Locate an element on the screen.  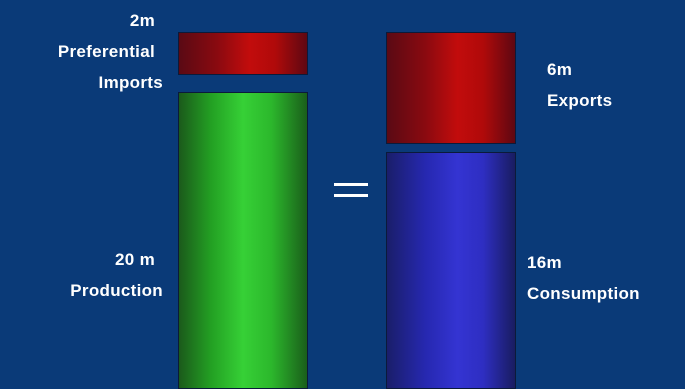
production-title: Production is located at coordinates (116, 290).